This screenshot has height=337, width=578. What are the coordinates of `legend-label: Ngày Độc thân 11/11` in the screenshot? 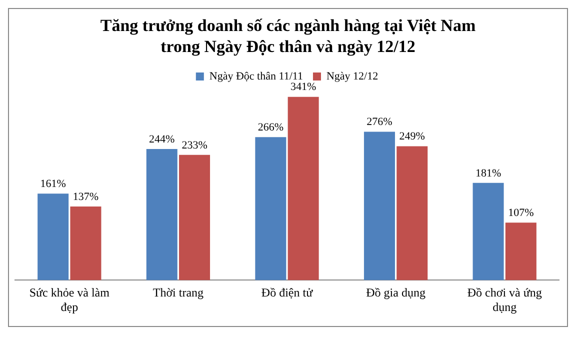 It's located at (256, 76).